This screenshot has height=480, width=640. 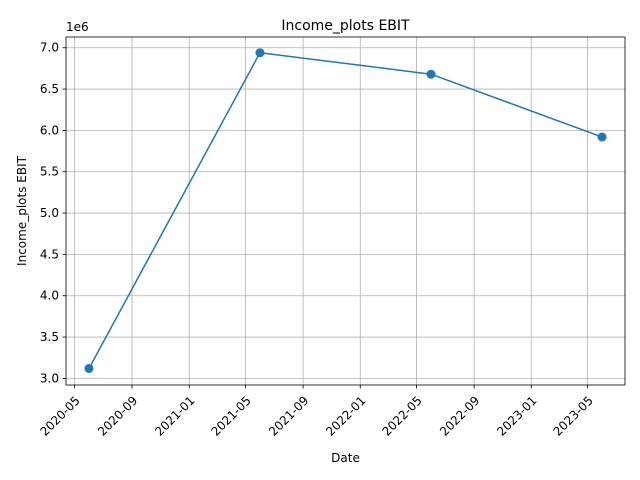 I want to click on y-axis-offset-label: 1e6, so click(x=77, y=27).